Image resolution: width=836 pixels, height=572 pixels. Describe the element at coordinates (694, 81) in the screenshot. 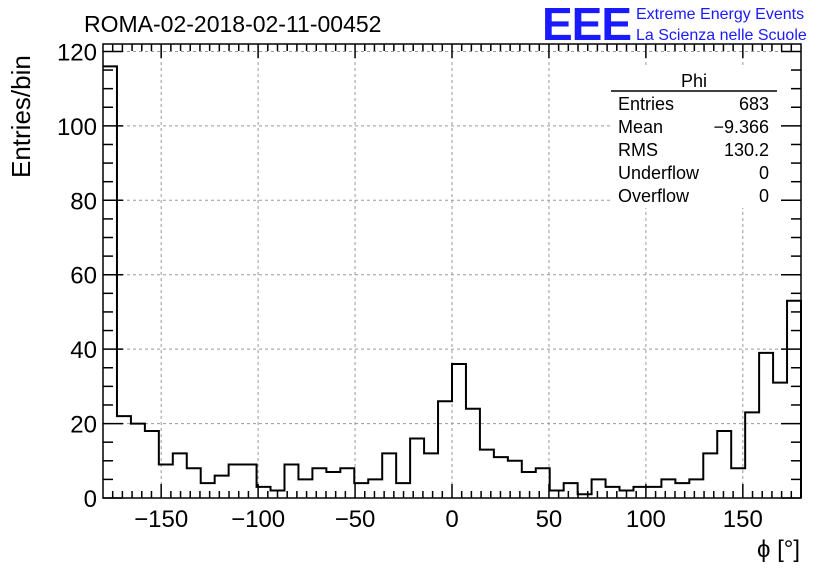

I see `stats-title: Phi` at that location.